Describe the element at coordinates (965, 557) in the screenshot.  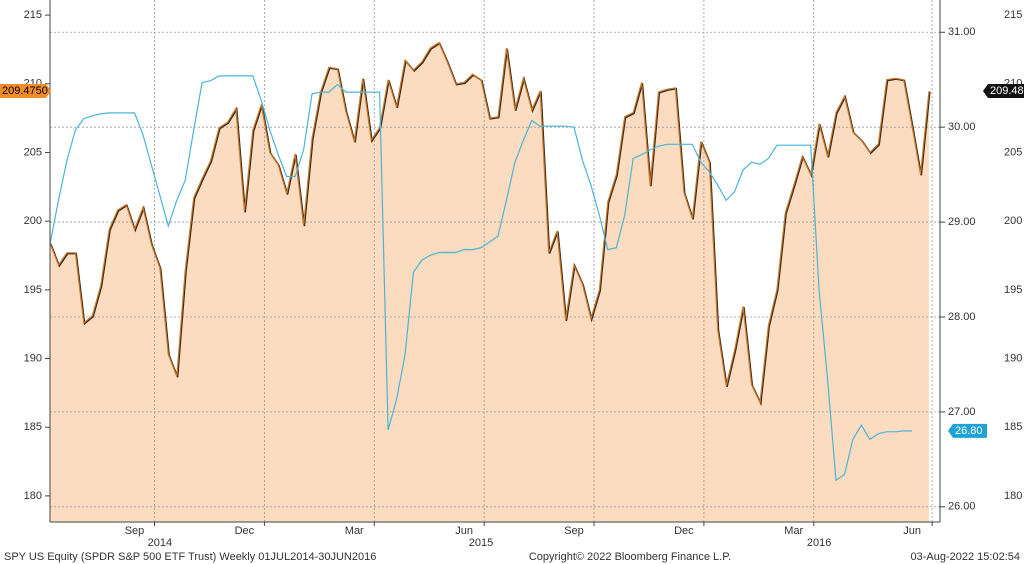
I see `footer-right: 03-Aug-2022 15:02:54` at that location.